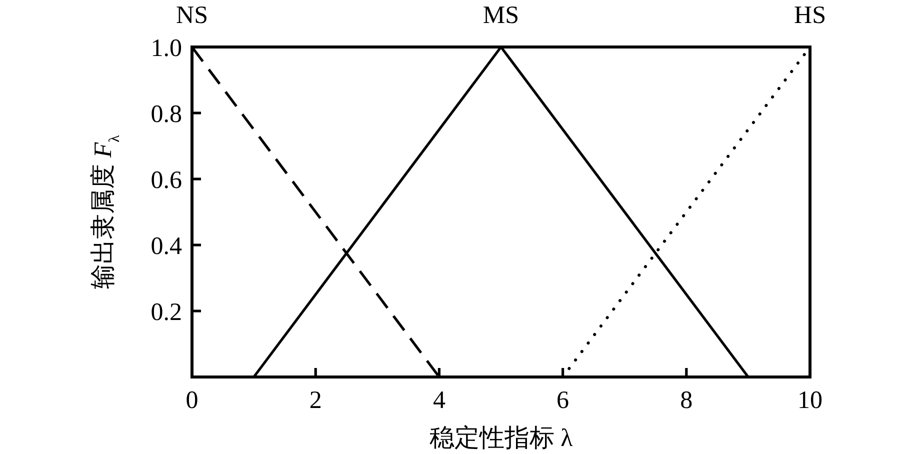 This screenshot has height=454, width=910. I want to click on x-tick-label: 0, so click(192, 400).